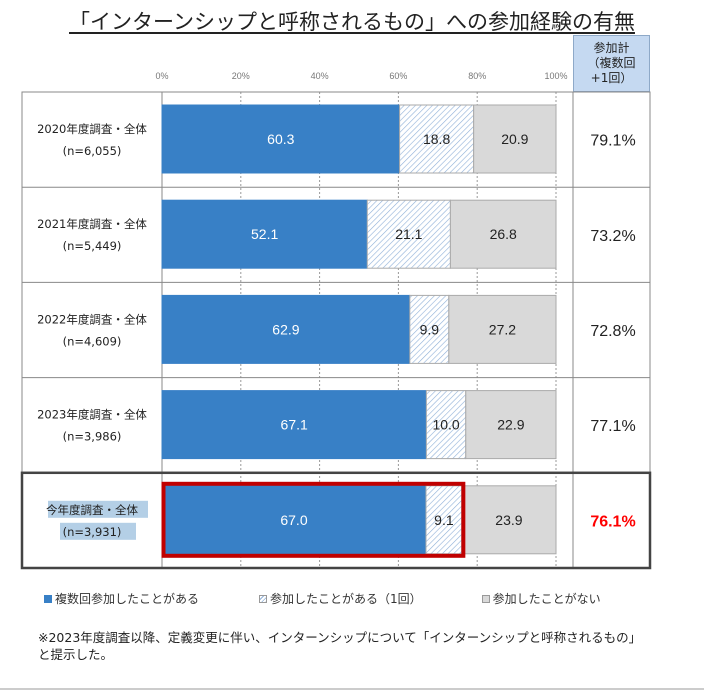  Describe the element at coordinates (612, 236) in the screenshot. I see `total-value: 73.2%` at that location.